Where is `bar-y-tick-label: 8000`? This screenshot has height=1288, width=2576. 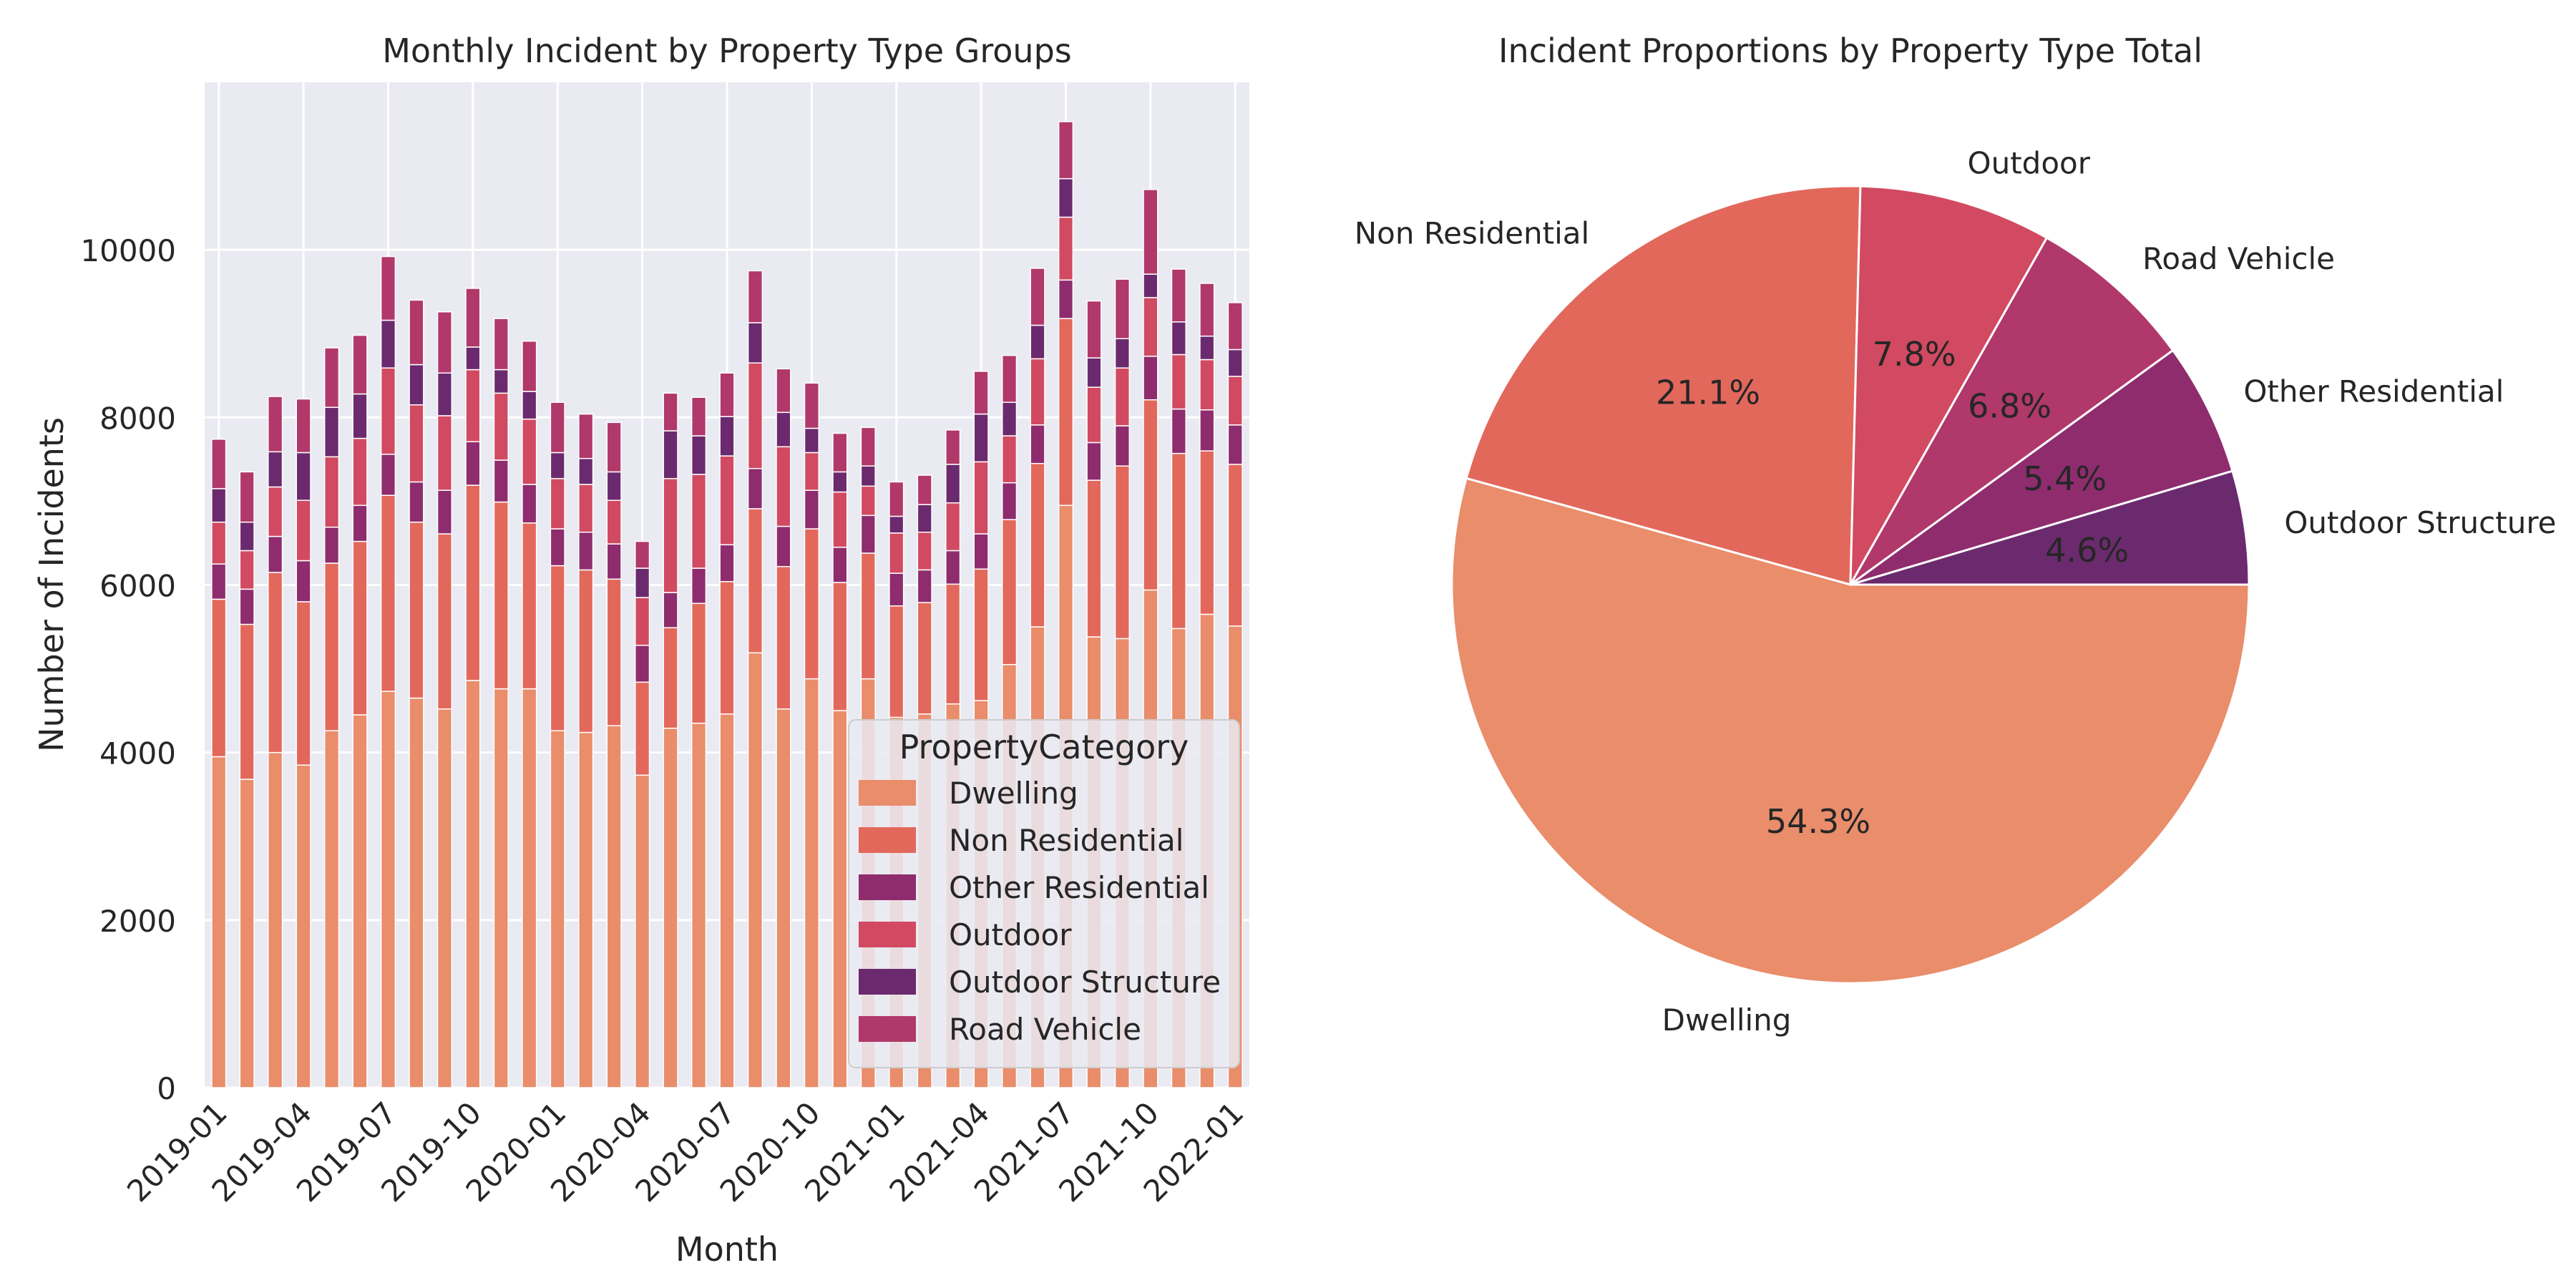 bar-y-tick-label: 8000 is located at coordinates (137, 418).